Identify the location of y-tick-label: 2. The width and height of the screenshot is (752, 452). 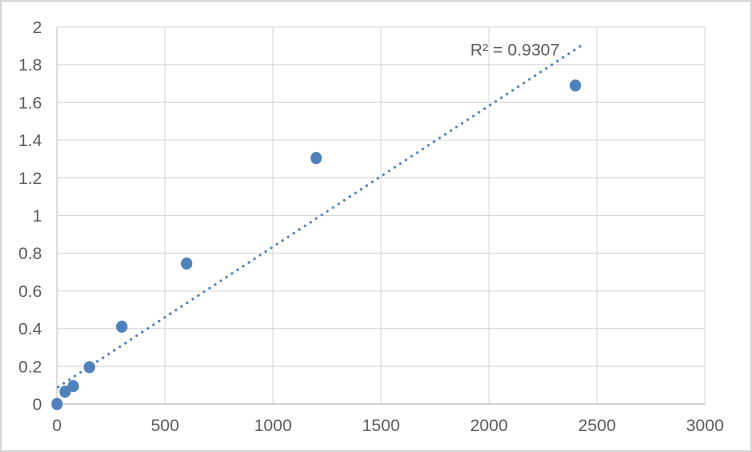
(37, 27).